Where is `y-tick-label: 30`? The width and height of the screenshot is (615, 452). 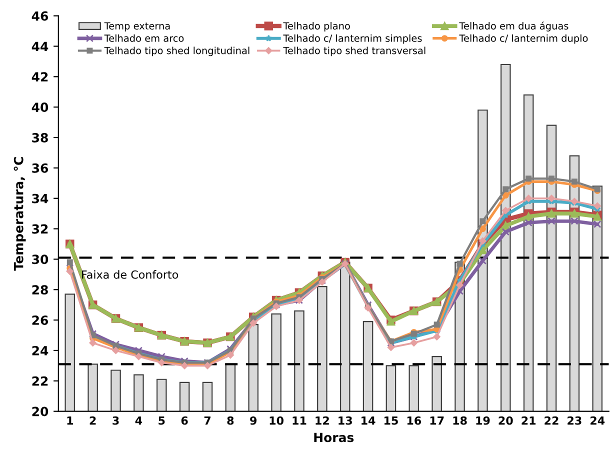 y-tick-label: 30 is located at coordinates (40, 259).